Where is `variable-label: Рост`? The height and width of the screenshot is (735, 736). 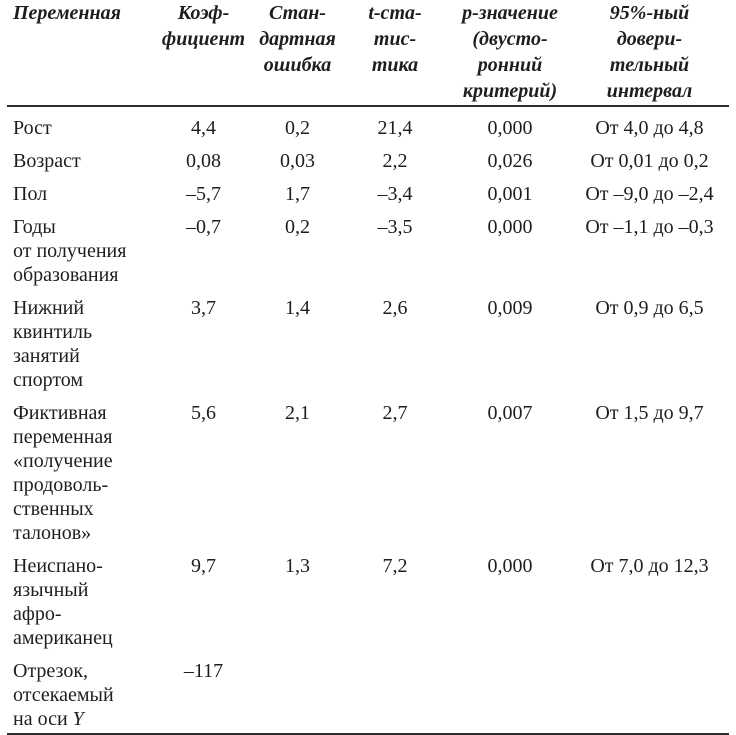 variable-label: Рост is located at coordinates (32, 128).